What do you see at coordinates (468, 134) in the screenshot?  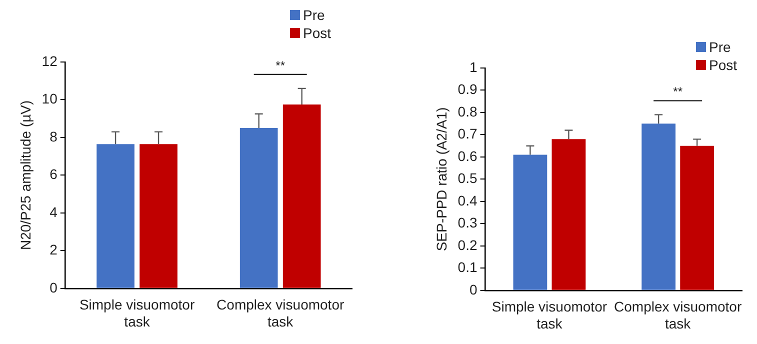 I see `y-tick-label: 0.7` at bounding box center [468, 134].